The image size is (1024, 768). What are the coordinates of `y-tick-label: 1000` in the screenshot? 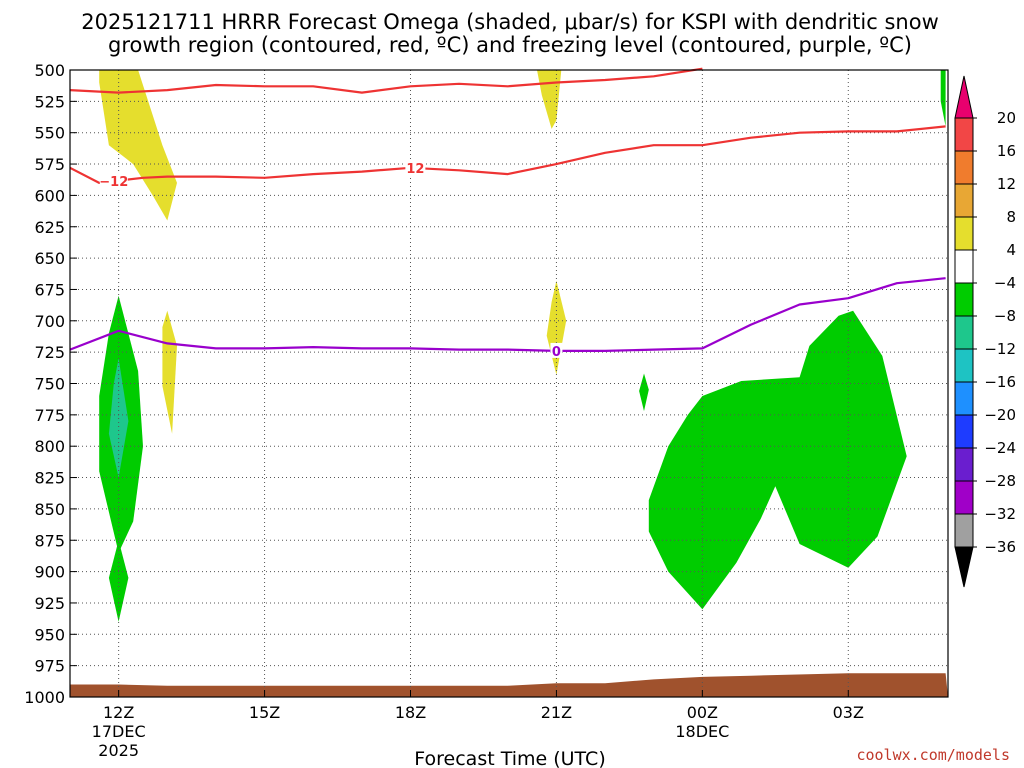 It's located at (44, 697).